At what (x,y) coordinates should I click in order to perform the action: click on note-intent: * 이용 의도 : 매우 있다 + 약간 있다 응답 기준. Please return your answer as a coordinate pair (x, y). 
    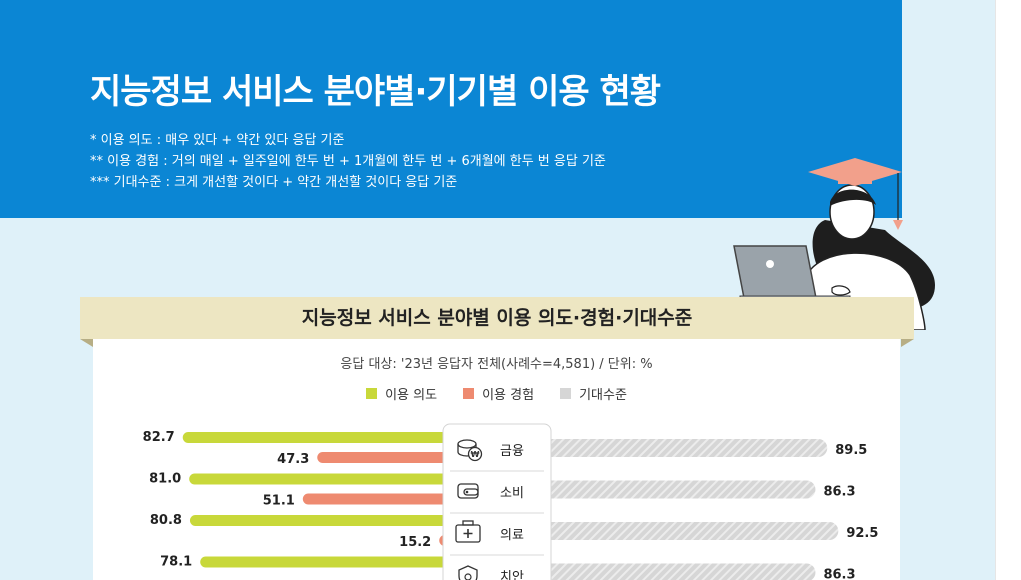
    Looking at the image, I should click on (217, 140).